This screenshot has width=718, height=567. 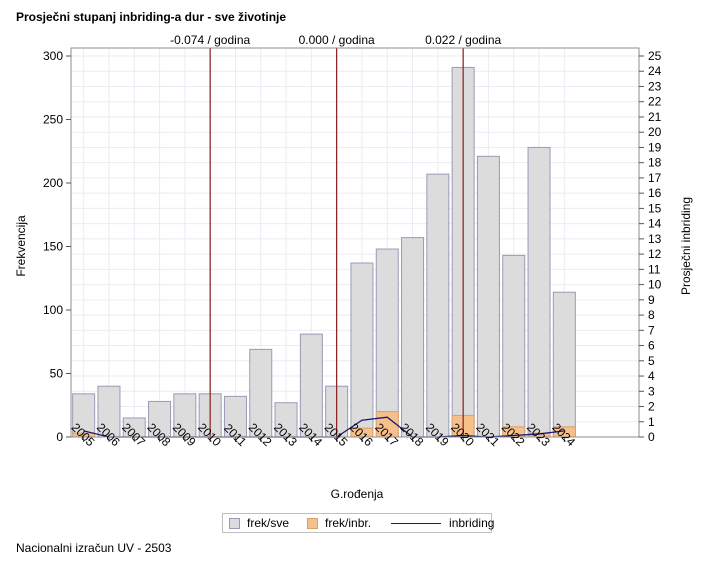 I want to click on y-right-tick-label: 13, so click(x=655, y=239).